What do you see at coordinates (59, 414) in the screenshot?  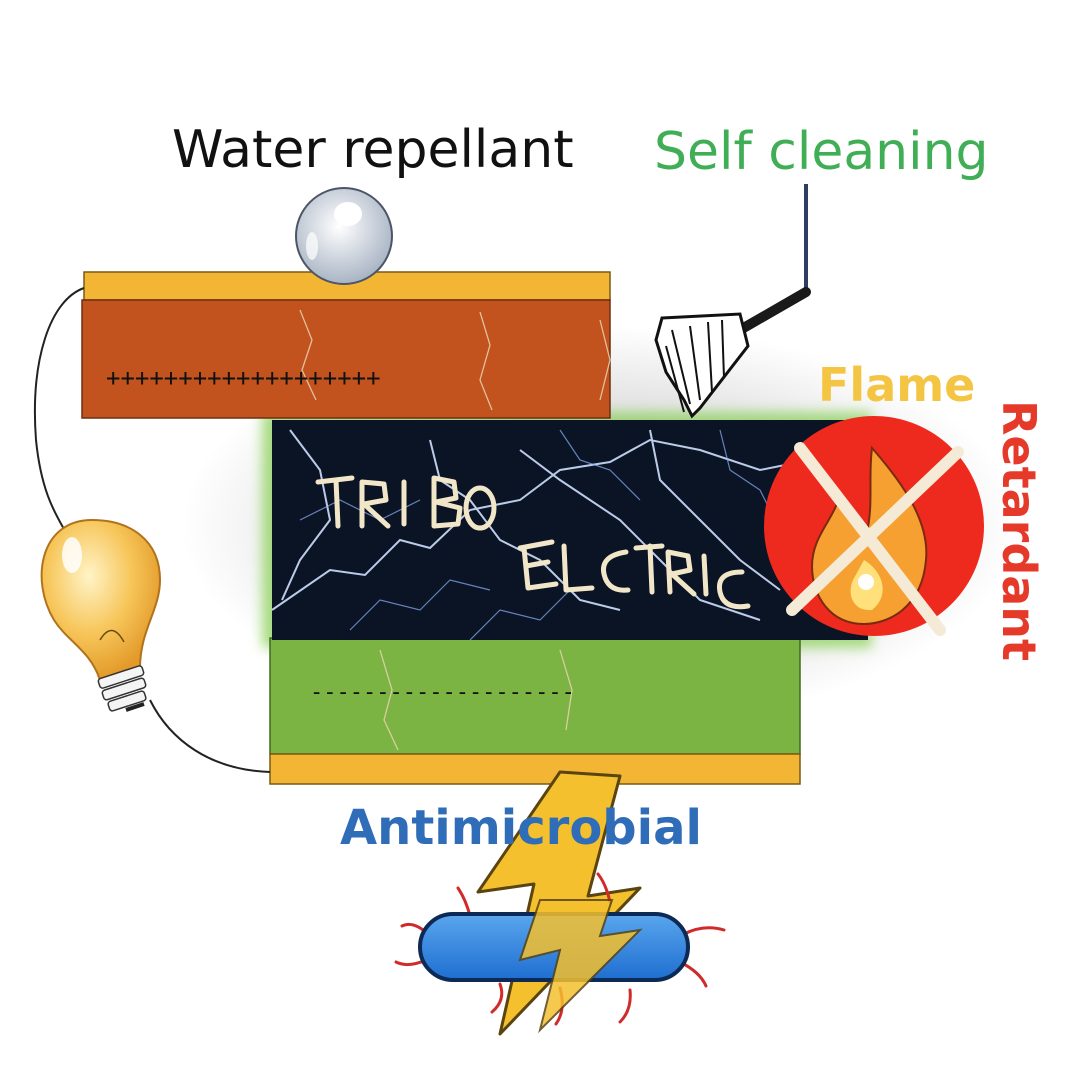 I see `circuit-wire` at bounding box center [59, 414].